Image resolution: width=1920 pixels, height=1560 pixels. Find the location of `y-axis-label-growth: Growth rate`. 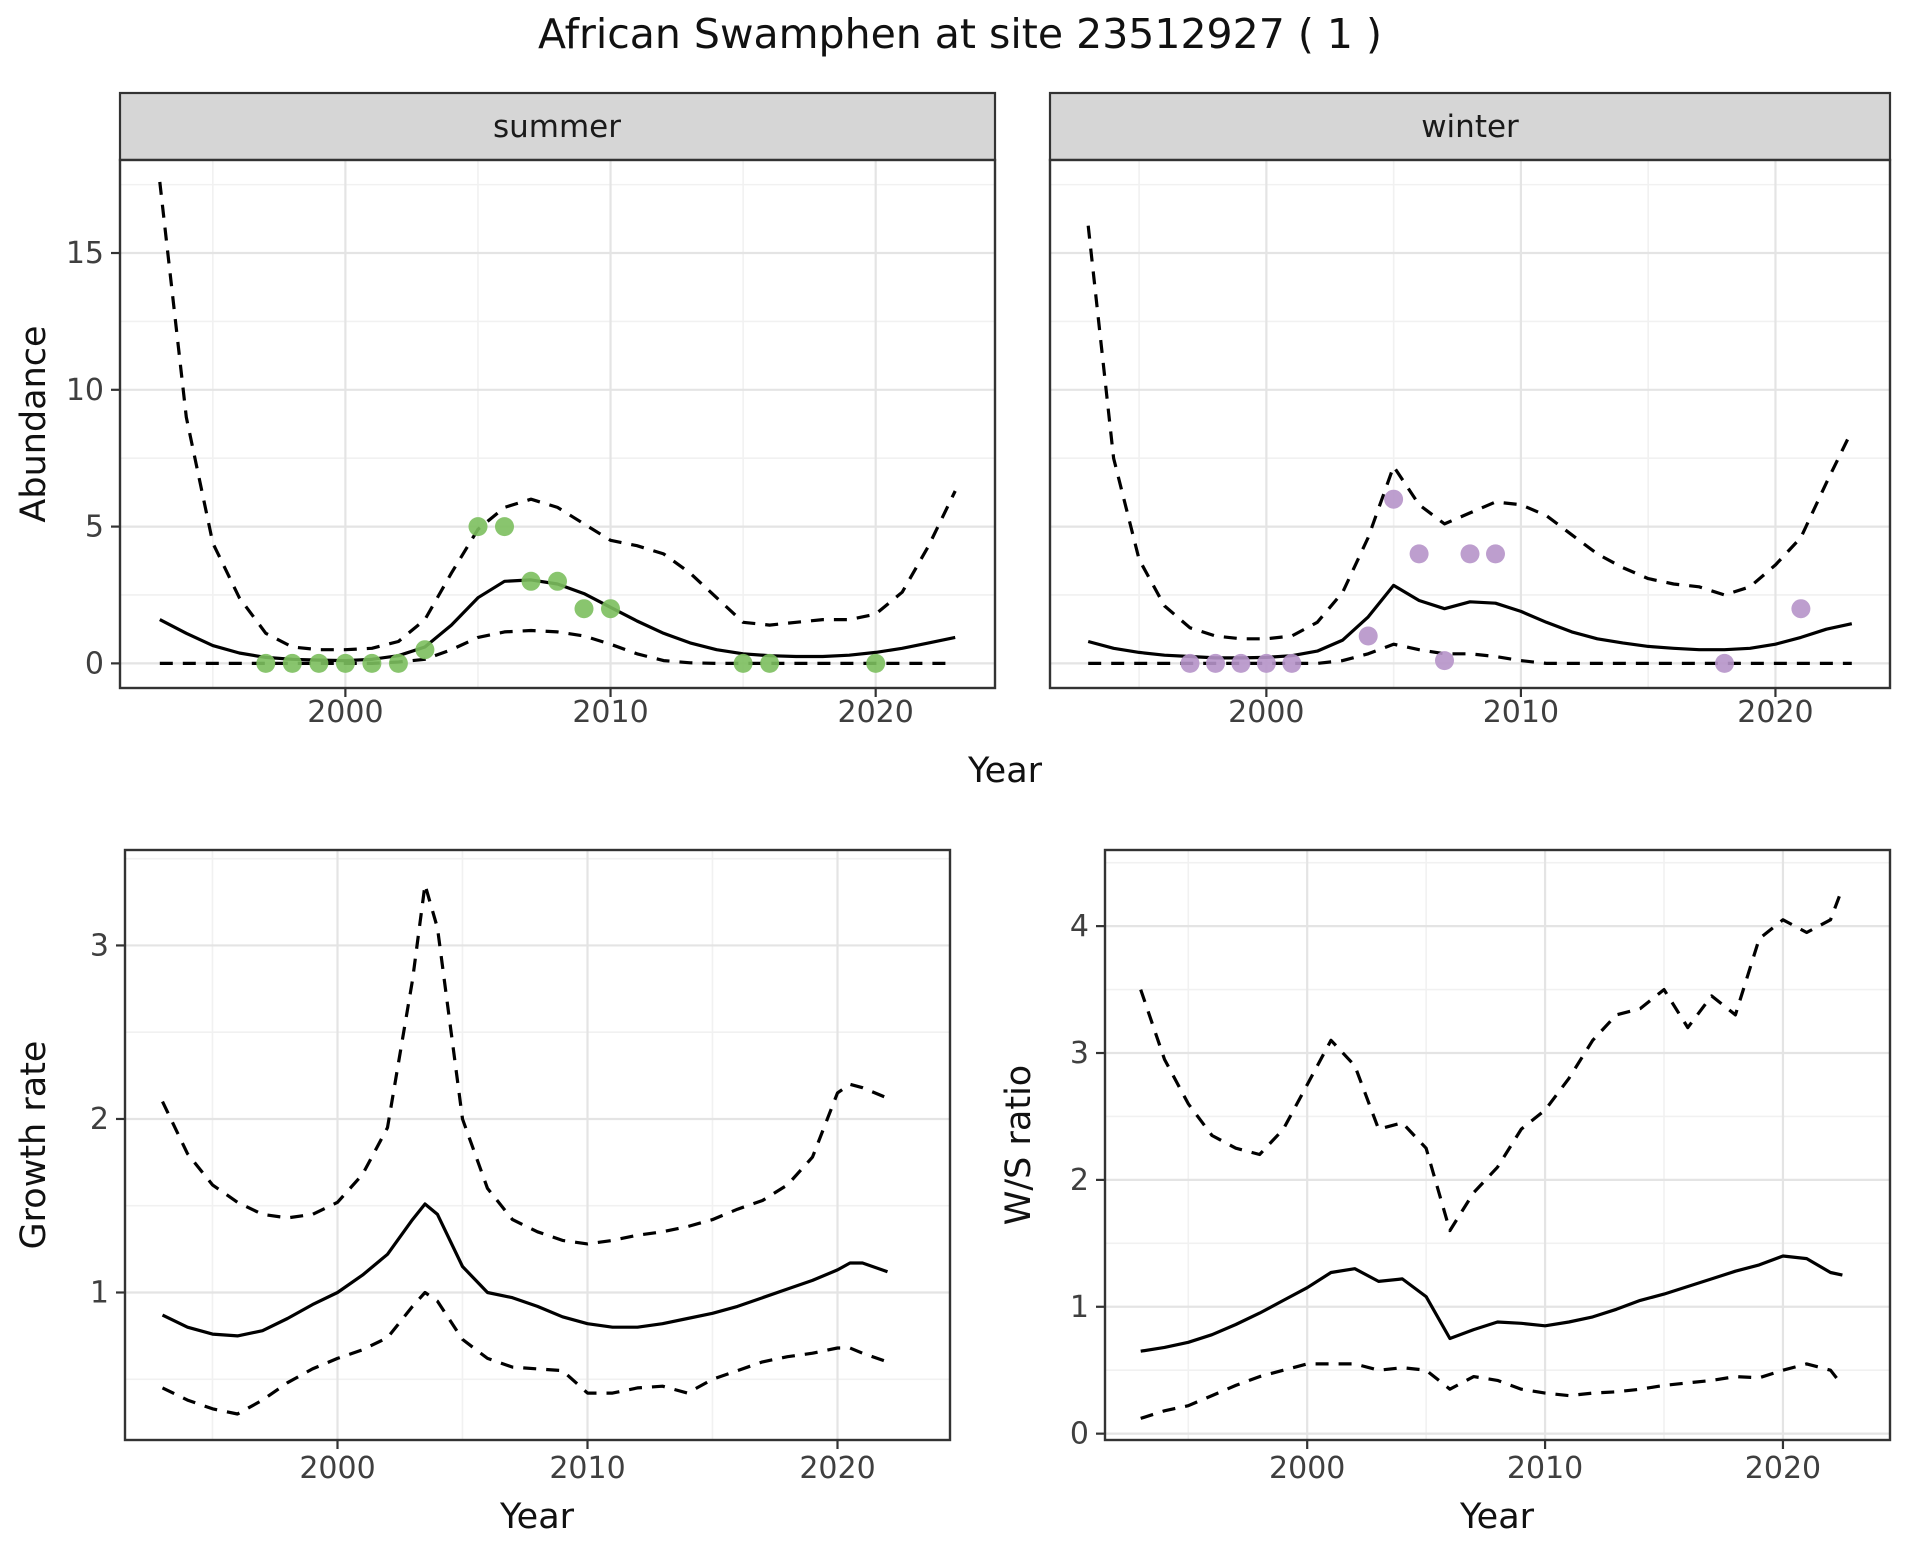

y-axis-label-growth: Growth rate is located at coordinates (34, 1145).